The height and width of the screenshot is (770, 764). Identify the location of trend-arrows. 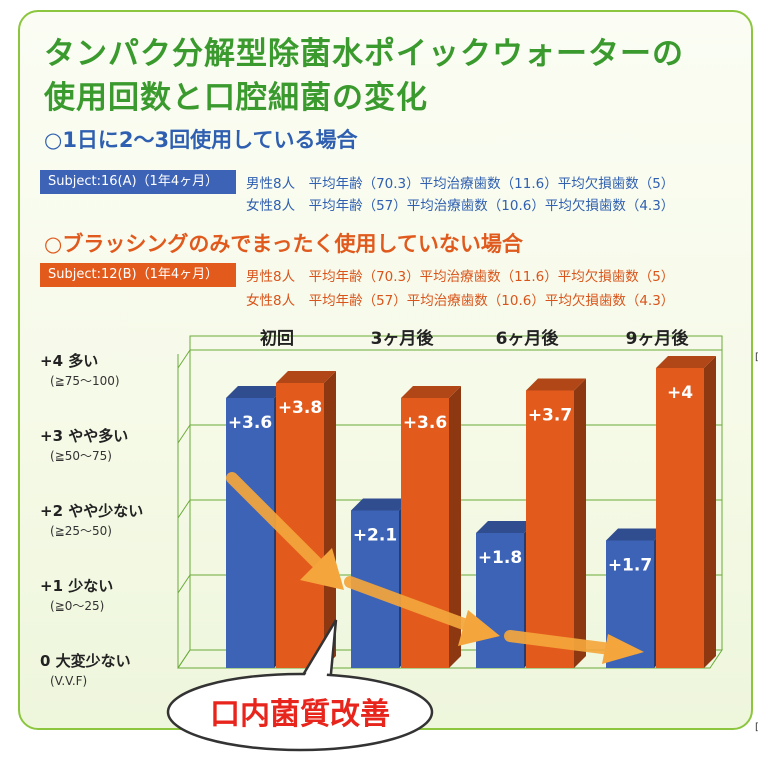
(425, 564).